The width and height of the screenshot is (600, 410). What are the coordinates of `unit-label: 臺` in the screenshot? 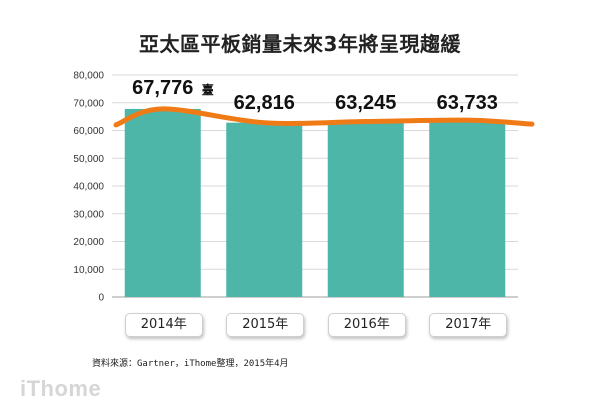 It's located at (208, 89).